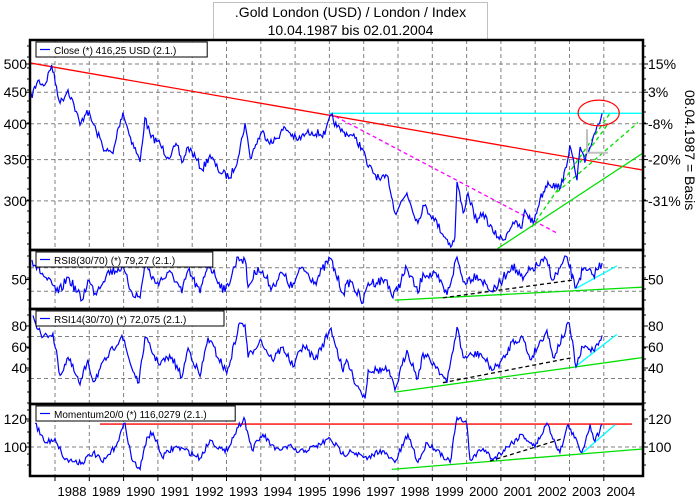 This screenshot has width=700, height=500. I want to click on downtrend-trendline, so click(443, 173).